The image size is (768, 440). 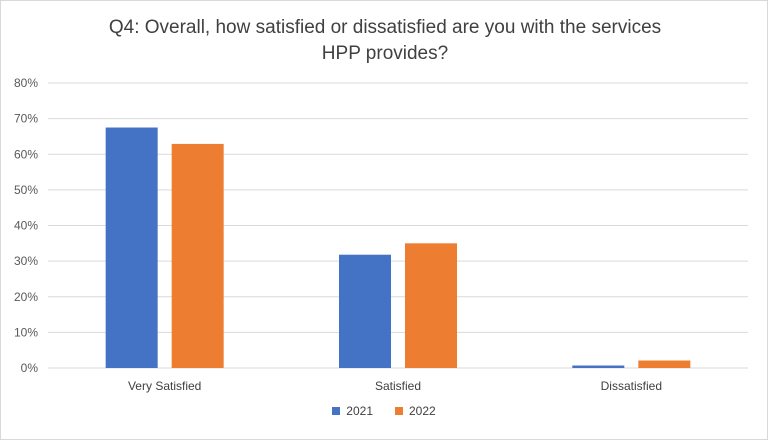 I want to click on y-tick-label: 30%, so click(x=26, y=261).